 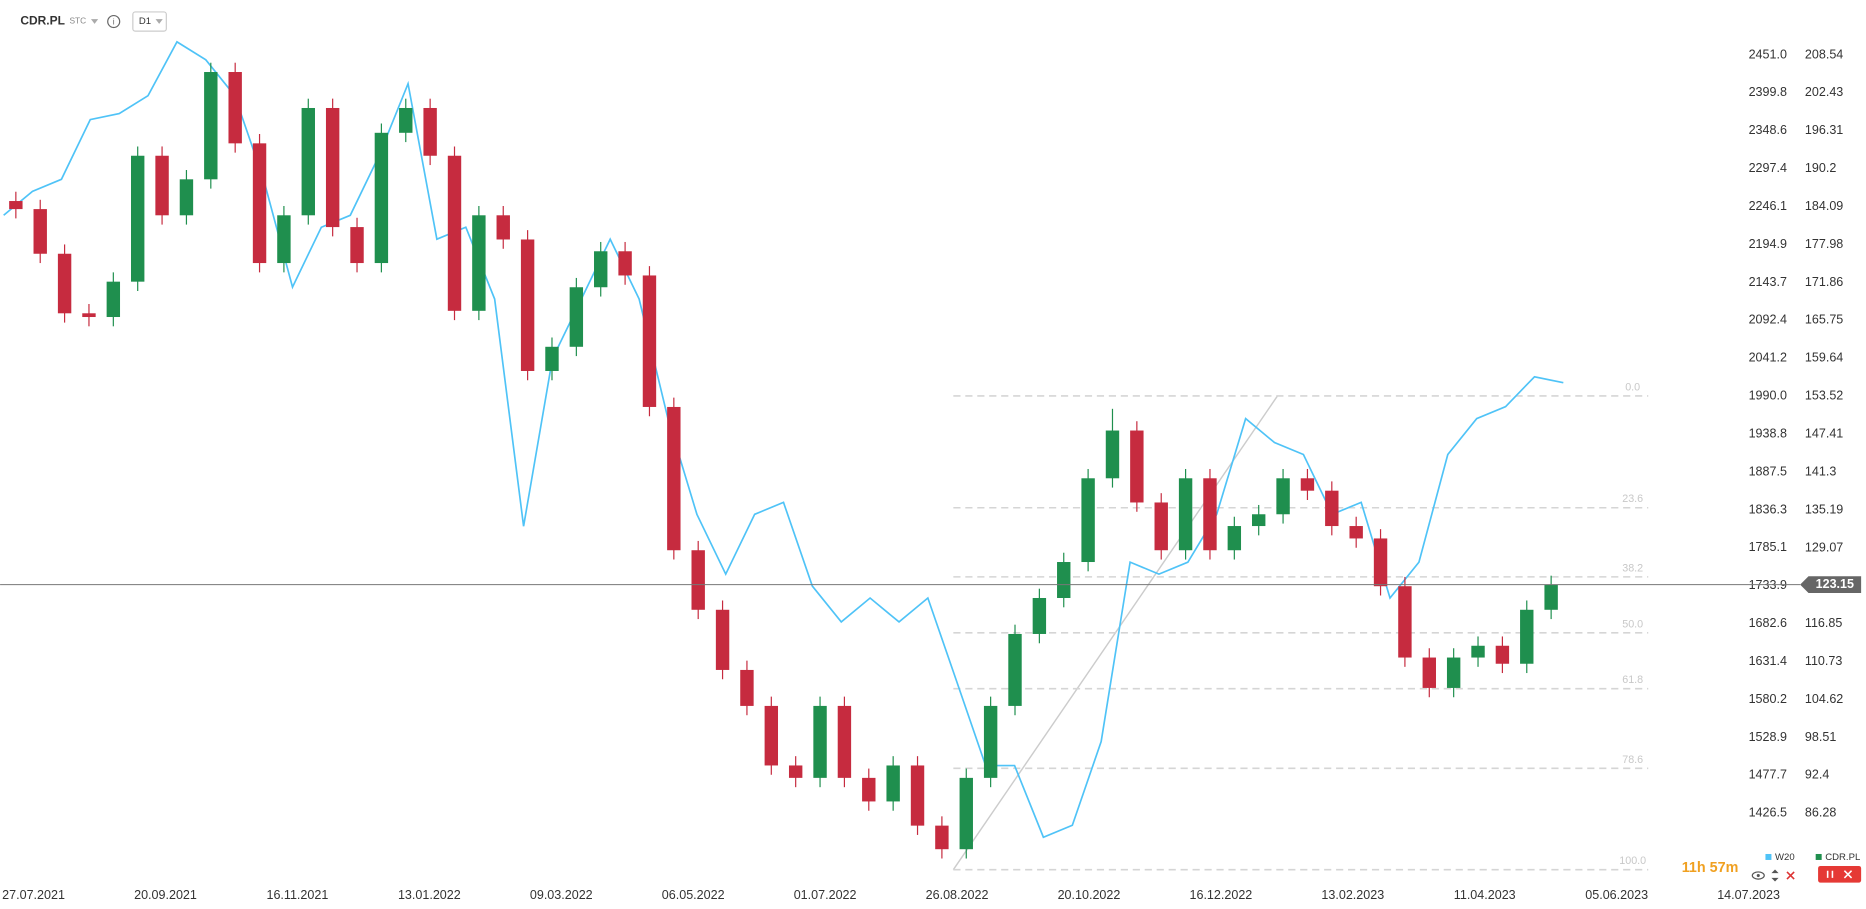 I want to click on y-tick-label: 147.41, so click(x=1824, y=433).